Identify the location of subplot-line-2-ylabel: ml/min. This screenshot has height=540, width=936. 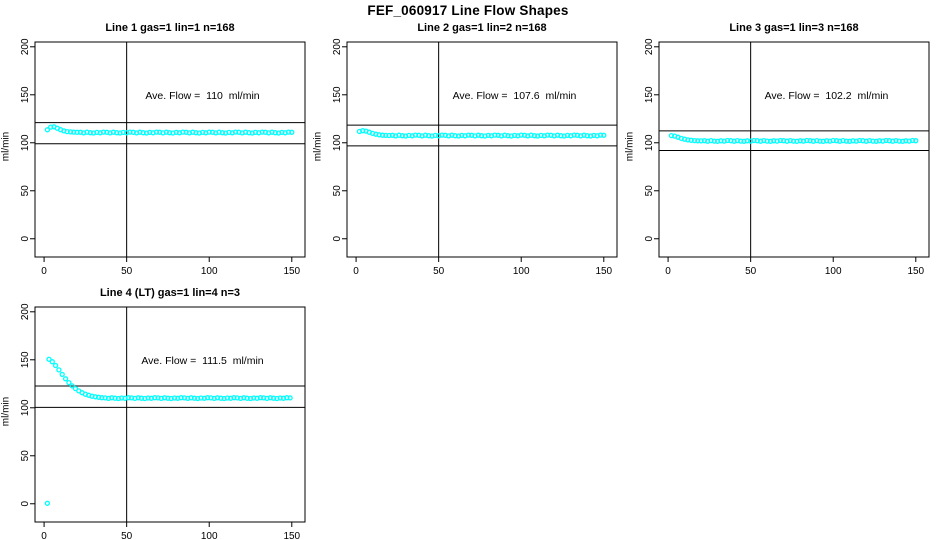
(318, 146).